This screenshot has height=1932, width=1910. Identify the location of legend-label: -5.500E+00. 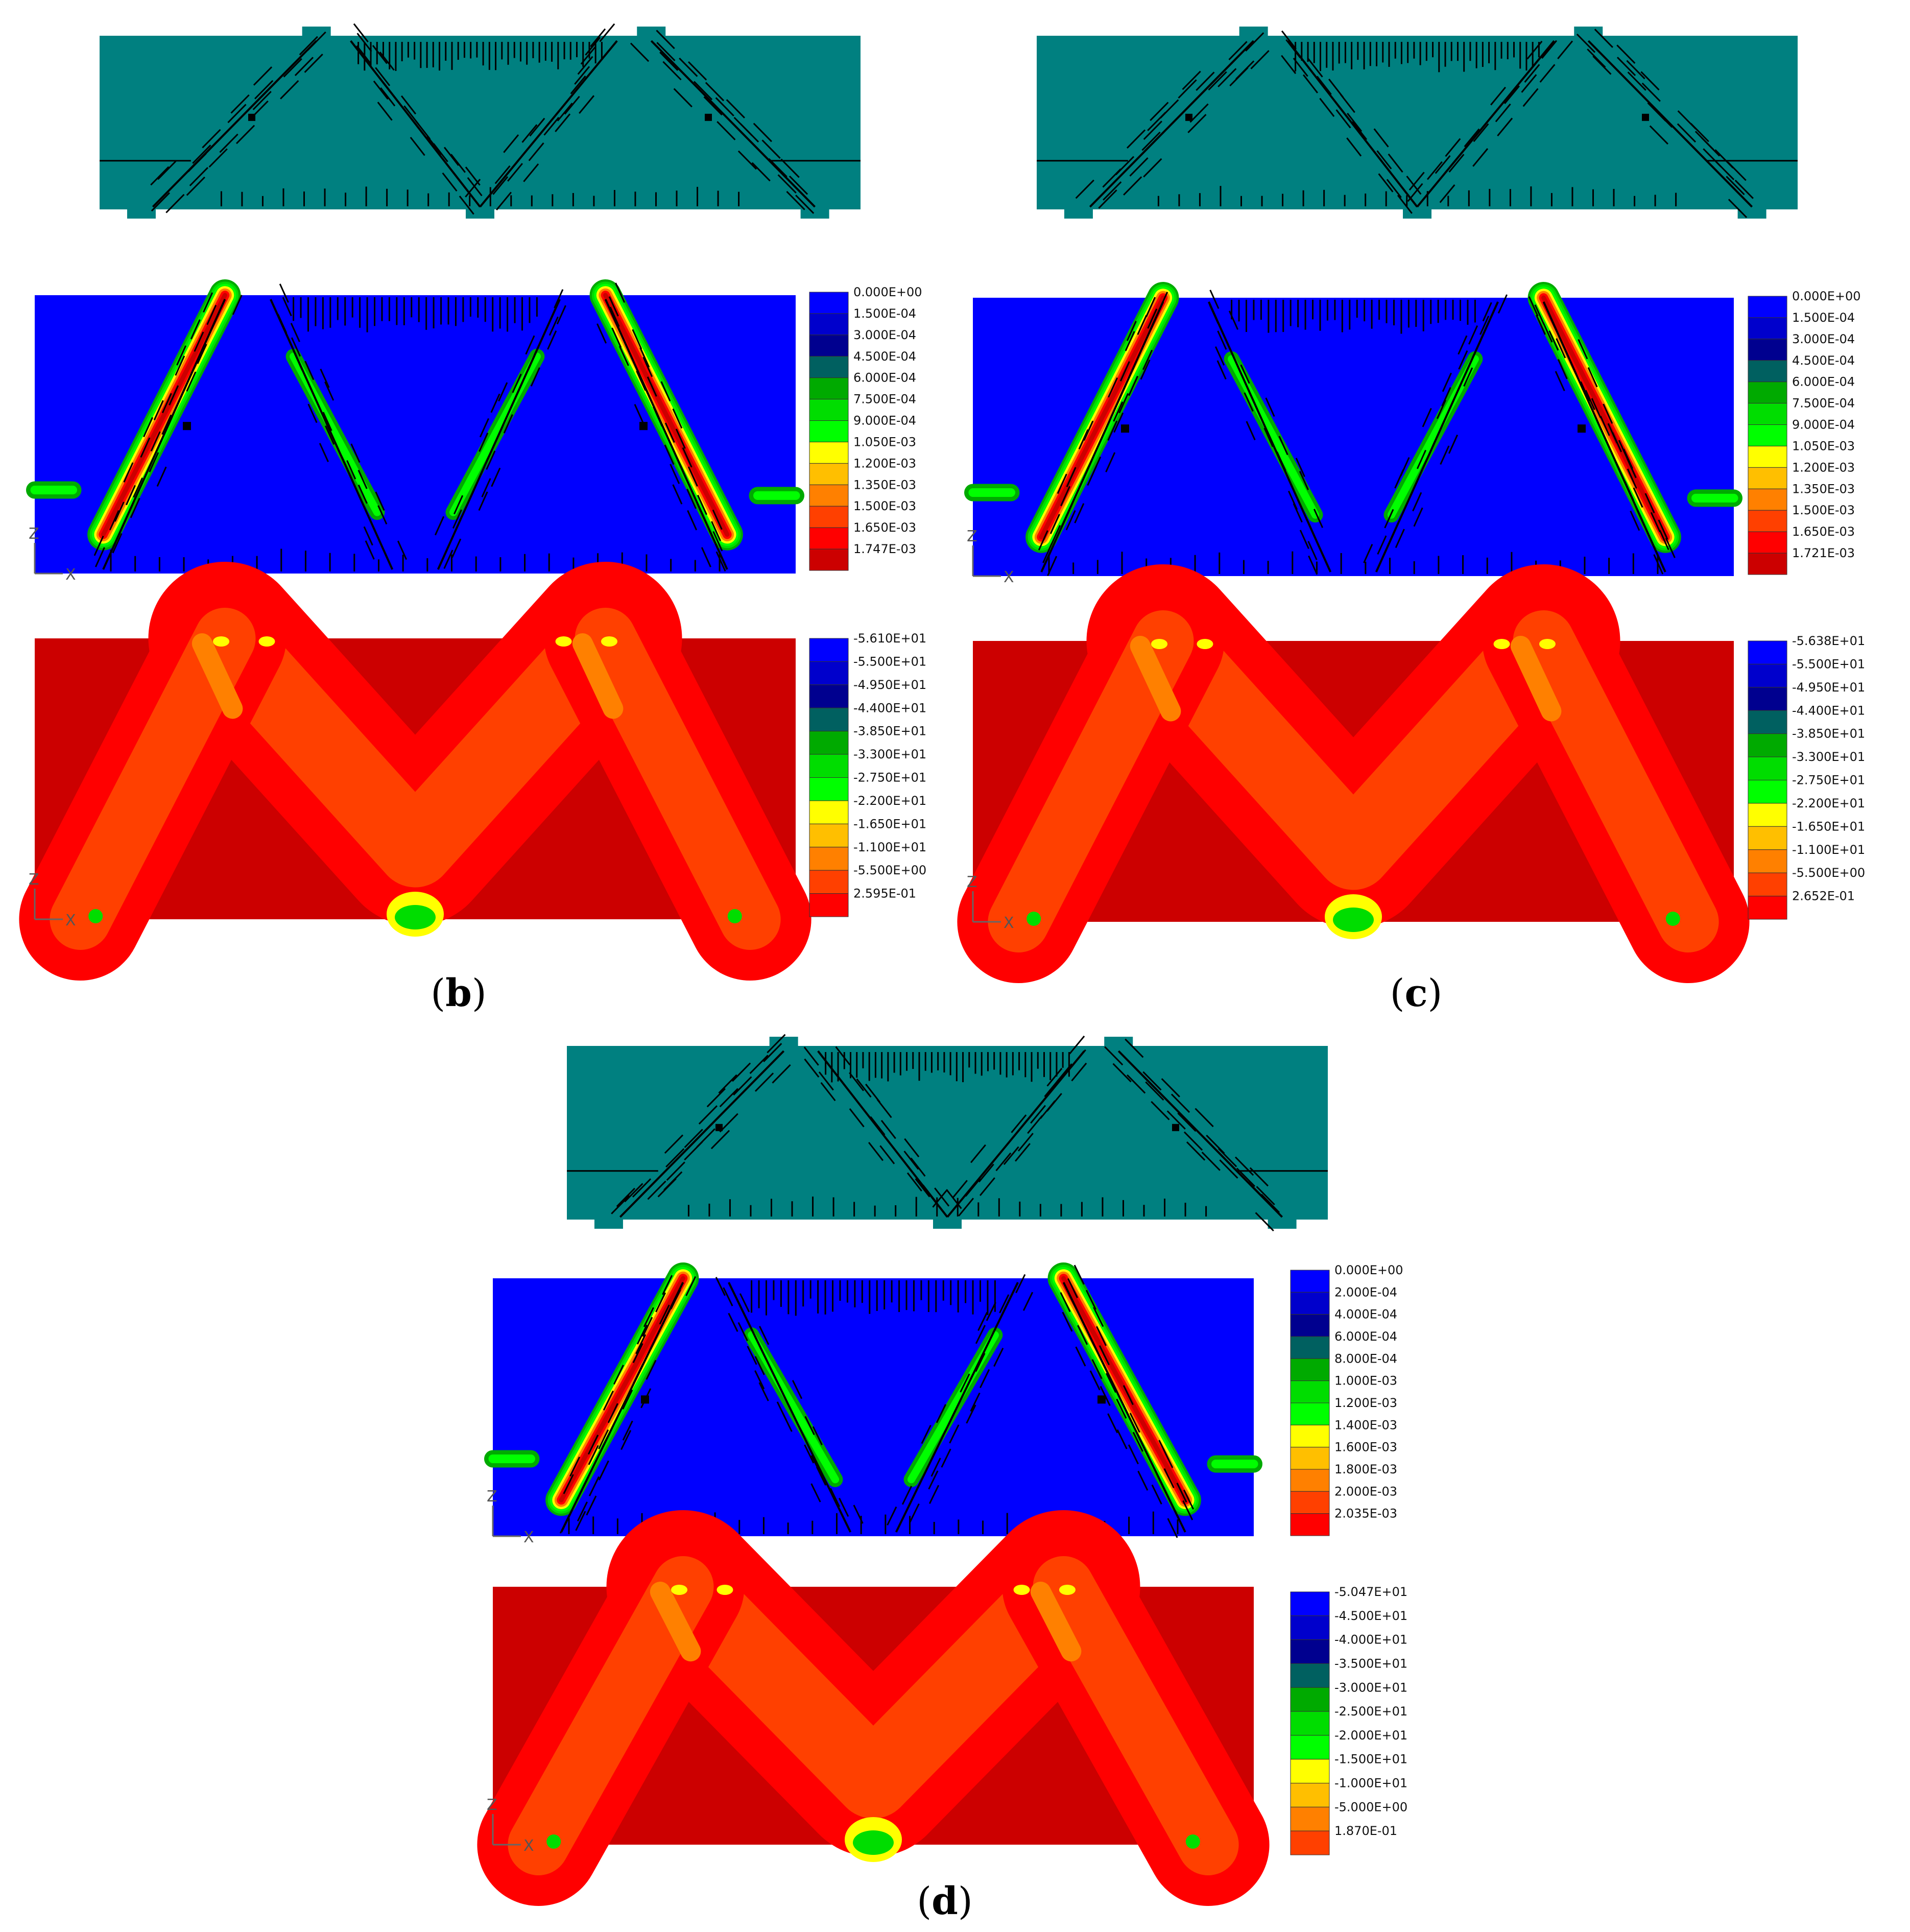
(890, 870).